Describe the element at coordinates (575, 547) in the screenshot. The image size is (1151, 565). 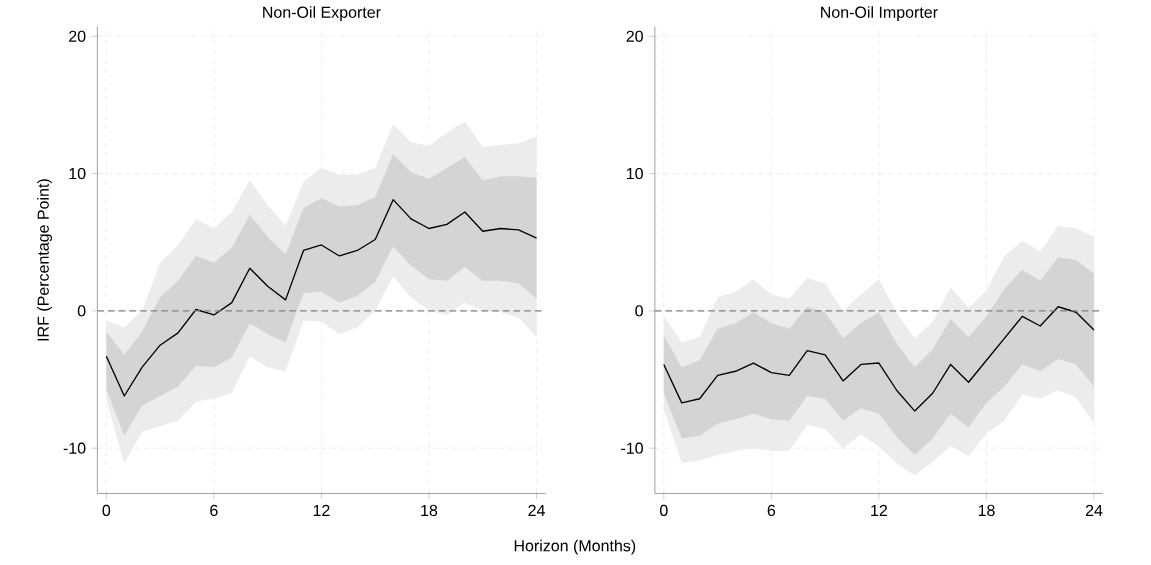
I see `x-axis-title: Horizon (Months)` at that location.